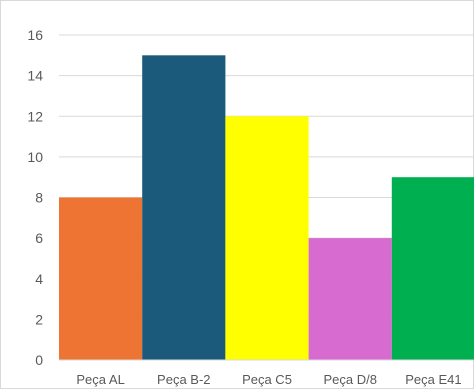  What do you see at coordinates (433, 379) in the screenshot?
I see `x-category-label: Peça E41` at bounding box center [433, 379].